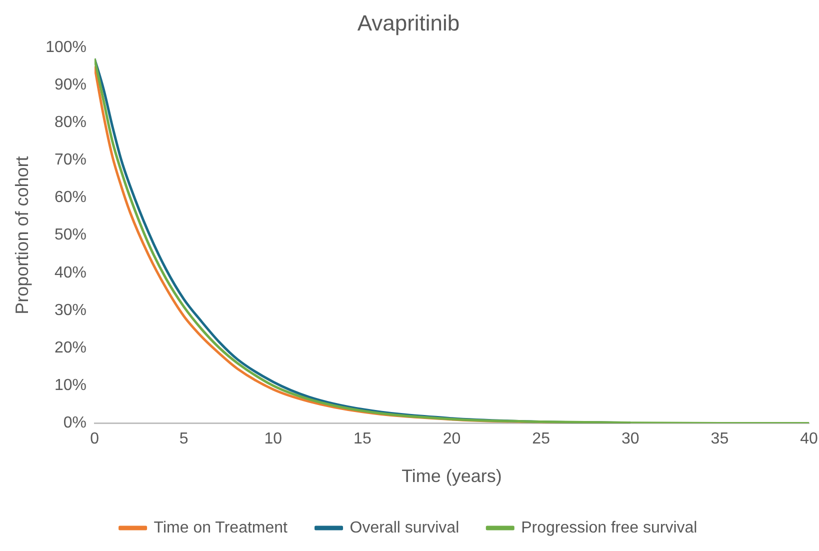 This screenshot has height=551, width=819. I want to click on legend-label: Progression free survival, so click(609, 527).